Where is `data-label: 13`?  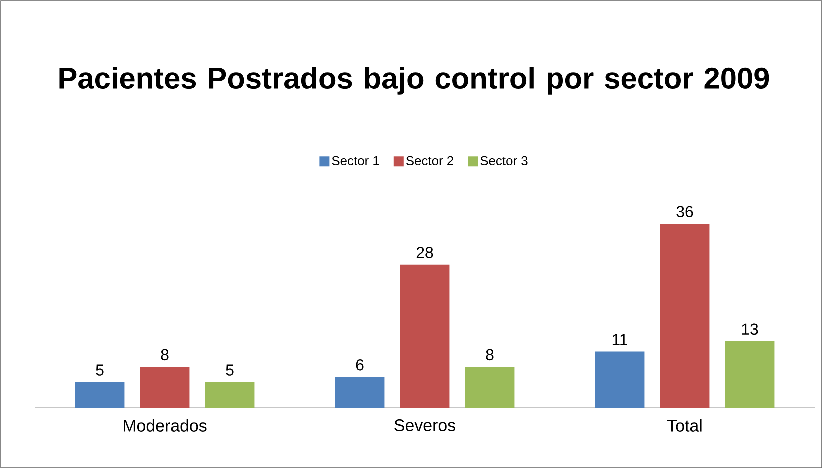
data-label: 13 is located at coordinates (750, 330).